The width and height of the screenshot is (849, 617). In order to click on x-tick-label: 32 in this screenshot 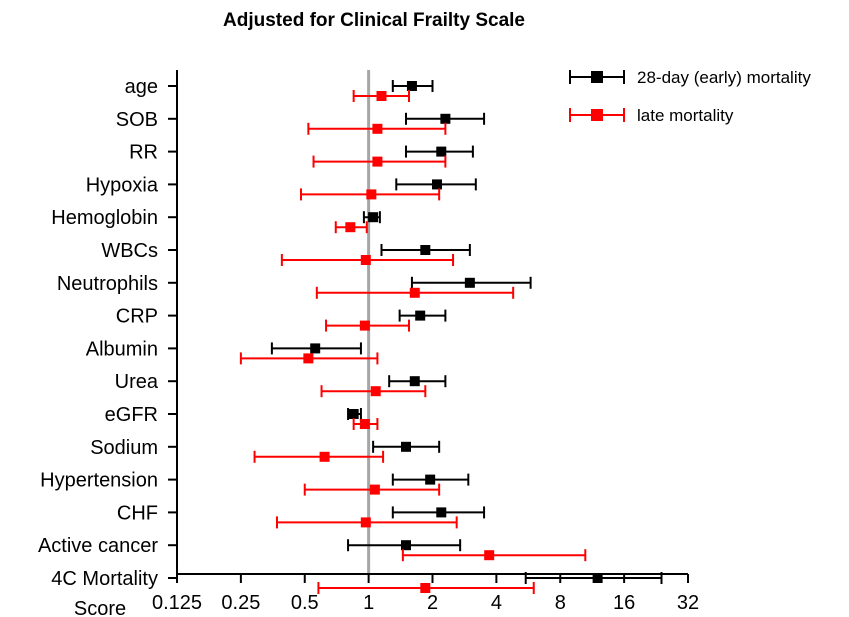, I will do `click(688, 603)`.